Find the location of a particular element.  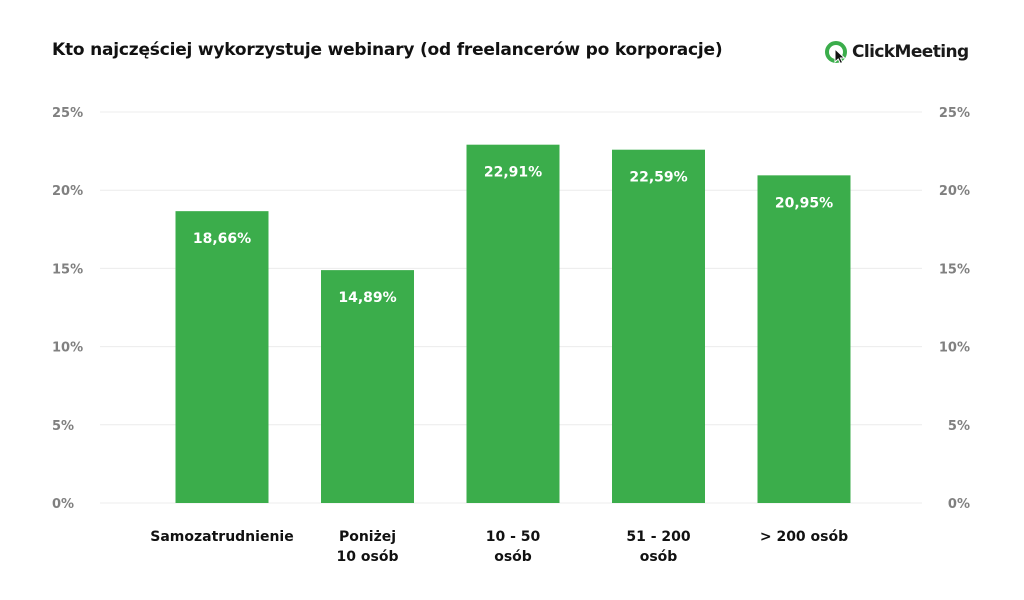

y-tick-label-left: 15% is located at coordinates (67, 269).